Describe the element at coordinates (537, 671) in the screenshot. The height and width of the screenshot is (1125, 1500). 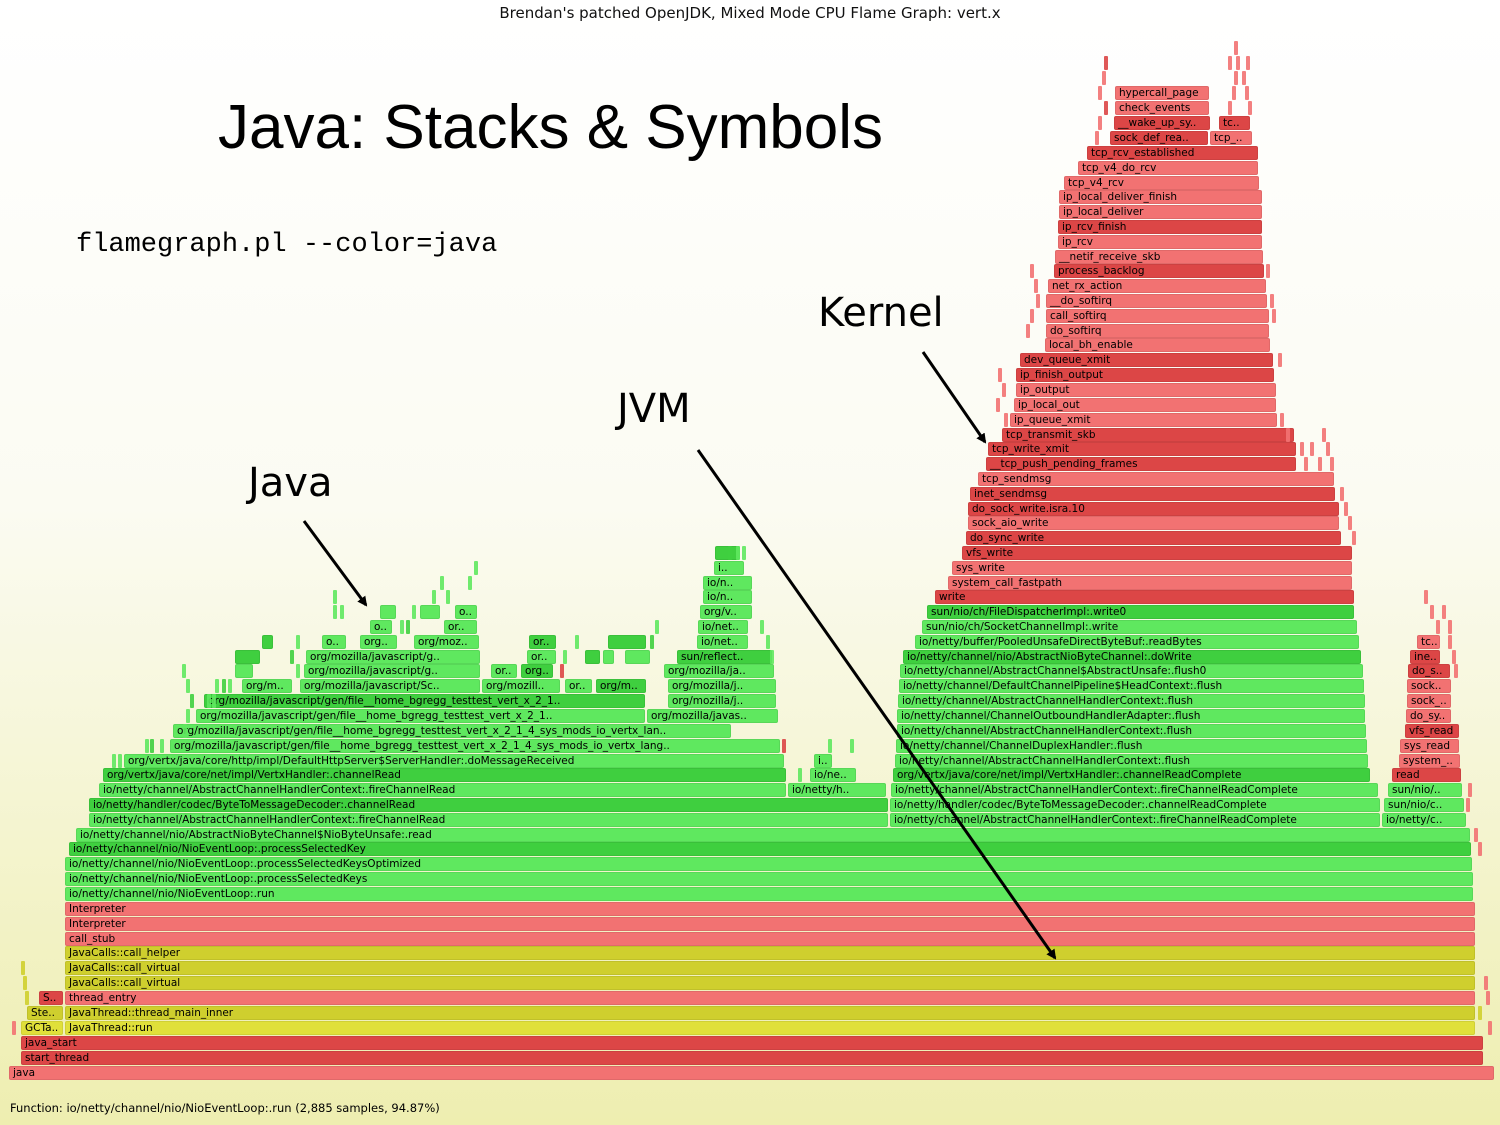
I see `flame-frame: org..` at that location.